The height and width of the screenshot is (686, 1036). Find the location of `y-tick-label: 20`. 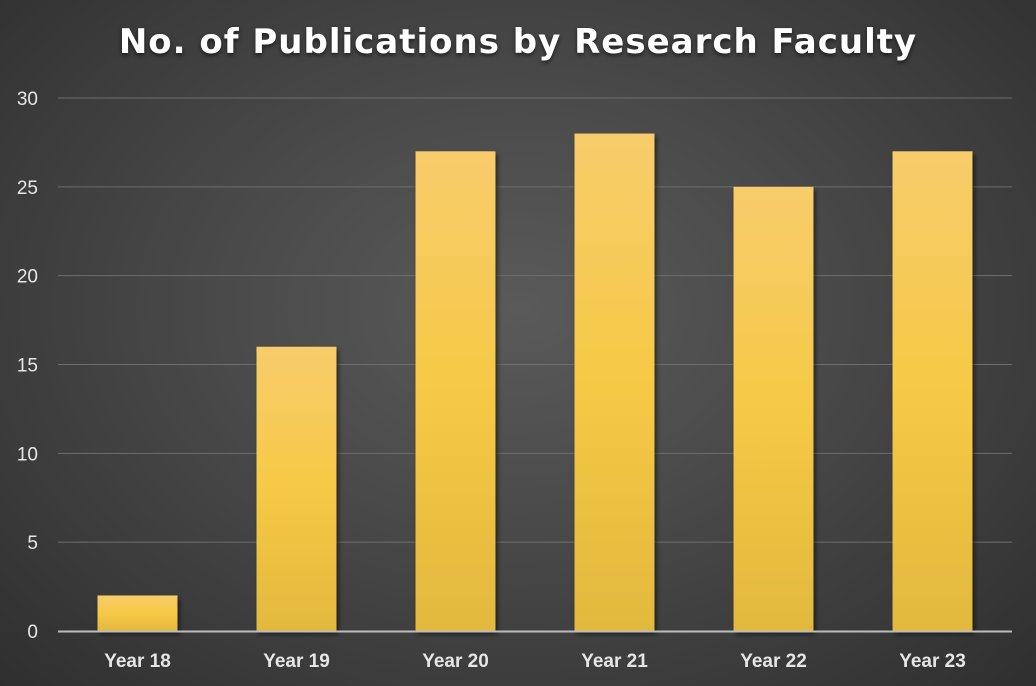

y-tick-label: 20 is located at coordinates (27, 277).